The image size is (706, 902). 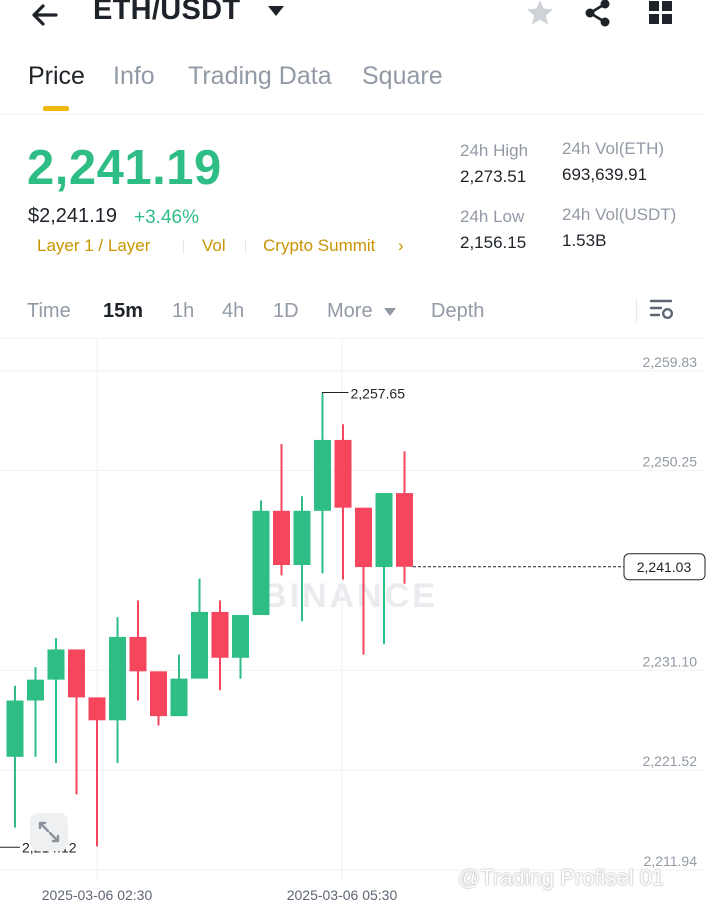 I want to click on expand-chart-button, so click(x=49, y=832).